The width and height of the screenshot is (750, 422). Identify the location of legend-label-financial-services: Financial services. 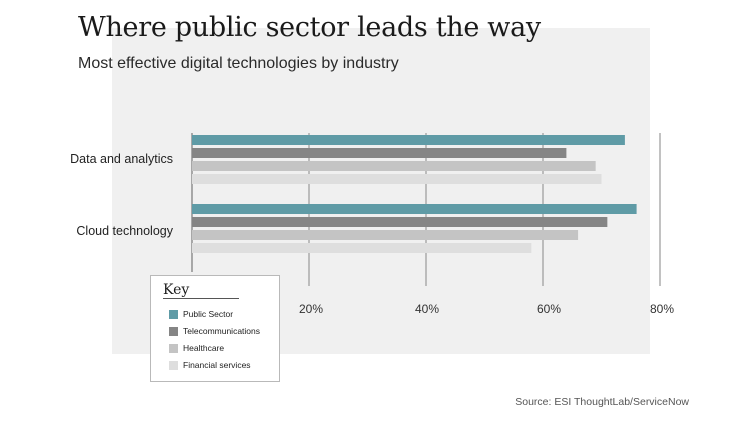
(217, 365).